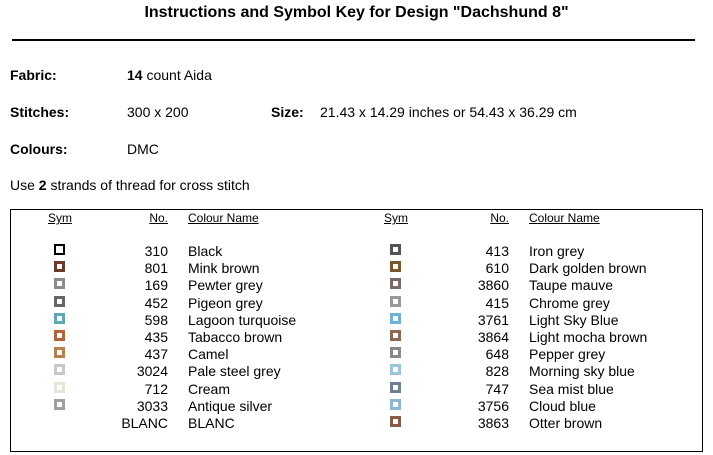  Describe the element at coordinates (235, 337) in the screenshot. I see `colour-name: Tabacco brown` at that location.